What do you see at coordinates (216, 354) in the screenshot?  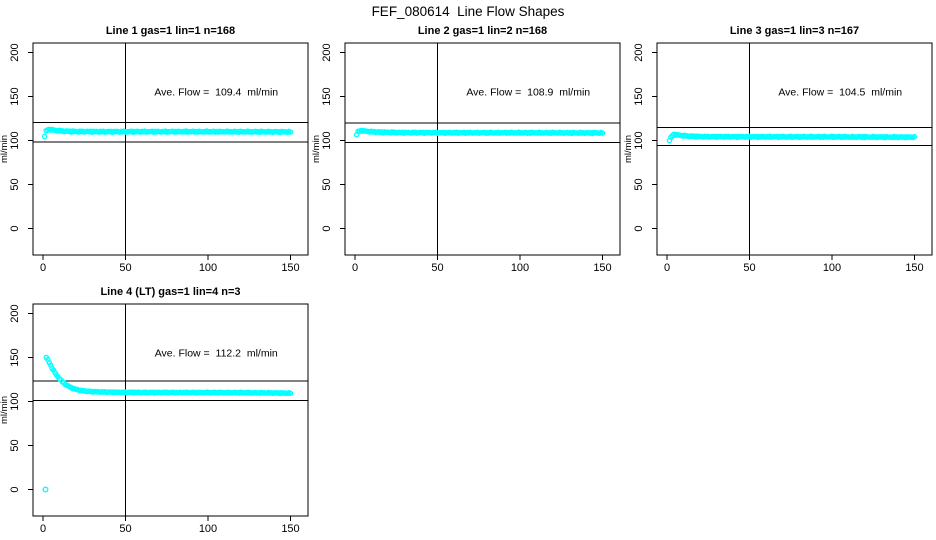 I see `ave-flow-annotation: Ave. Flow = 112.2 ml/min` at bounding box center [216, 354].